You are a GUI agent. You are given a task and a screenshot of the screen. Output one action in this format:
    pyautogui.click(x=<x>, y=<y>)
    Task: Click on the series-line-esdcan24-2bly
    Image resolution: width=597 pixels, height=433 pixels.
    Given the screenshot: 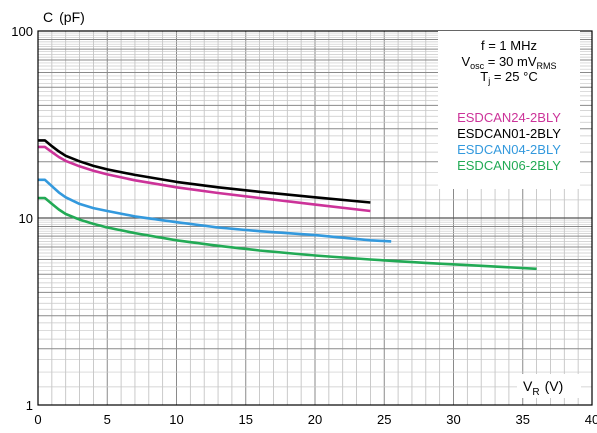 What is the action you would take?
    pyautogui.click(x=204, y=179)
    